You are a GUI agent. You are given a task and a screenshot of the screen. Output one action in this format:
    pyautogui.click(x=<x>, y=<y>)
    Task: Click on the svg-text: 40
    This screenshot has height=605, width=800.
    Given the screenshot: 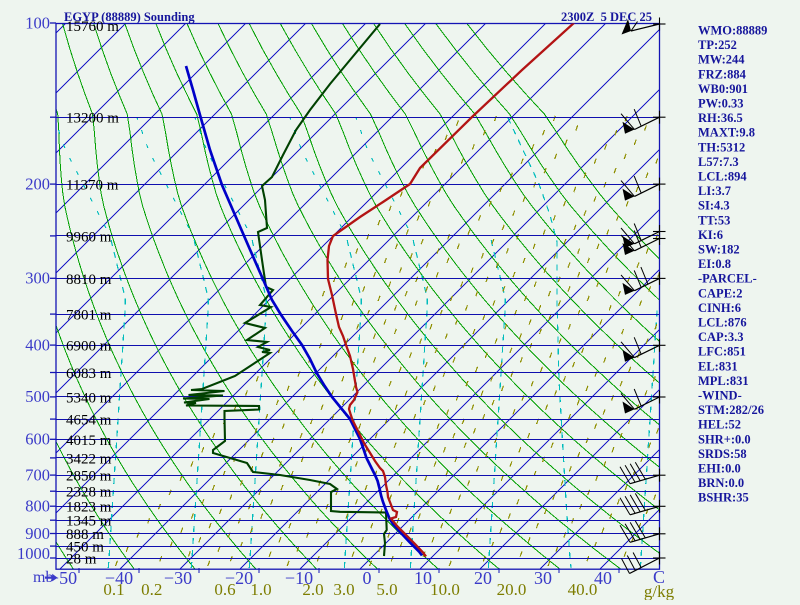 What is the action you would take?
    pyautogui.click(x=603, y=578)
    